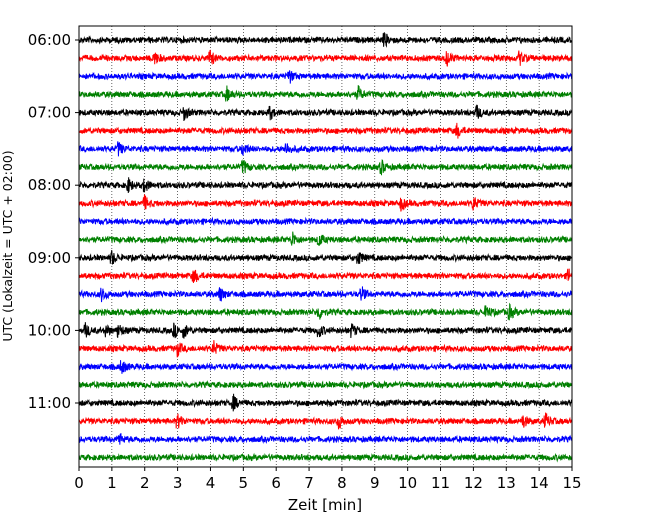 The width and height of the screenshot is (650, 525). Describe the element at coordinates (49, 40) in the screenshot. I see `y-tick-label: 06:00` at that location.